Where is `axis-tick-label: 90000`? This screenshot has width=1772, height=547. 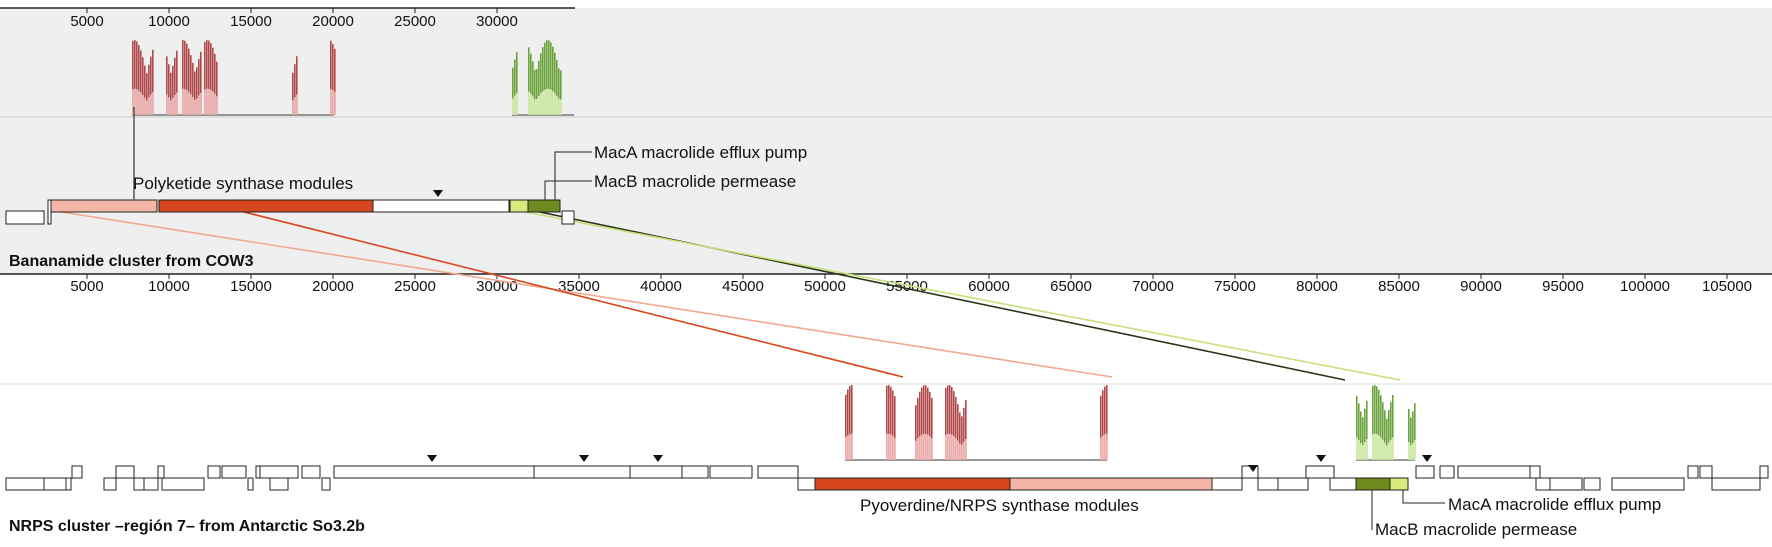
axis-tick-label: 90000 is located at coordinates (1481, 286).